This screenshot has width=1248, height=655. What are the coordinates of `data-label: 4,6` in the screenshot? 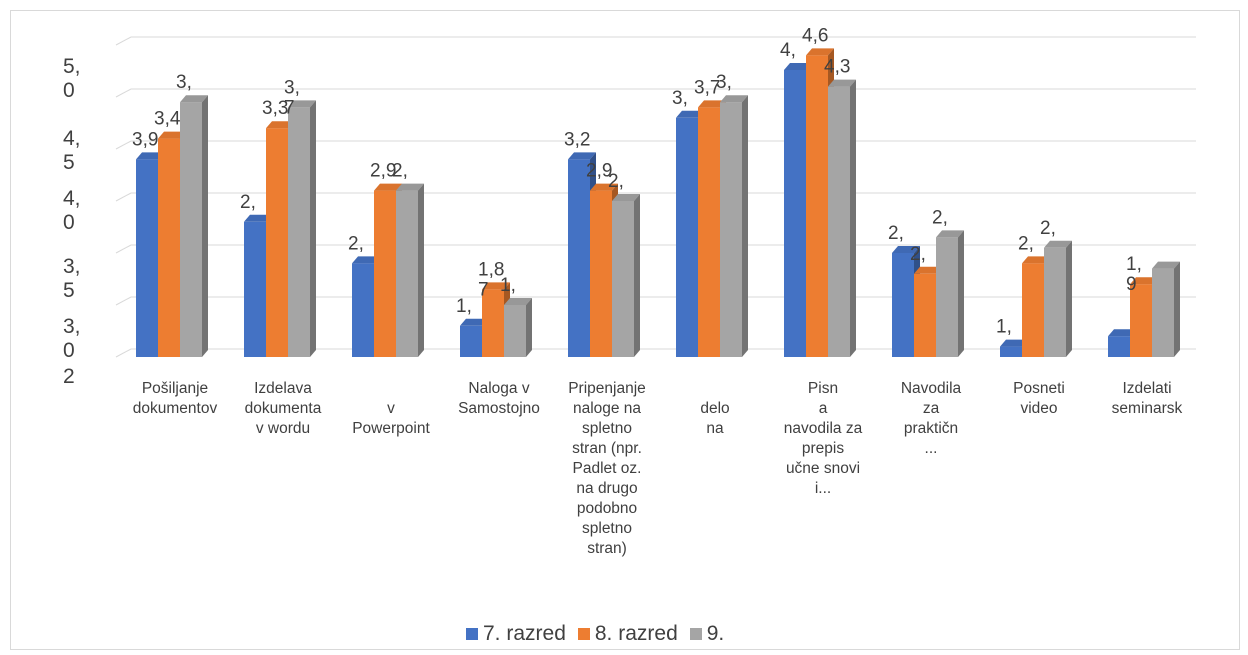 It's located at (815, 35).